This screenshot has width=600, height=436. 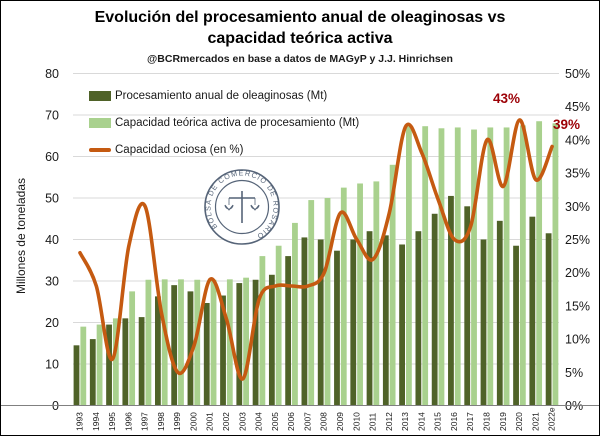 I want to click on bar-capacidad-1998, so click(x=164, y=342).